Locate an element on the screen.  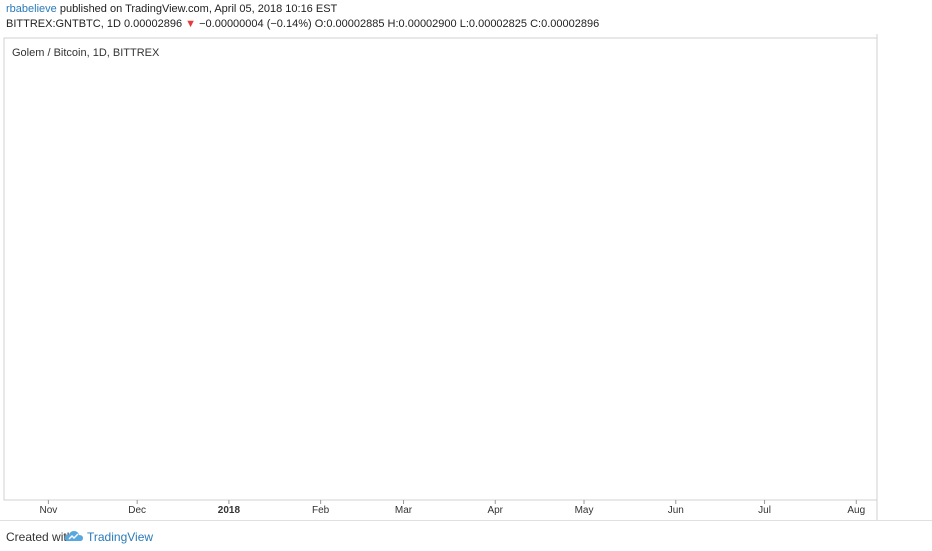
tradingview-link: TradingView is located at coordinates (120, 537).